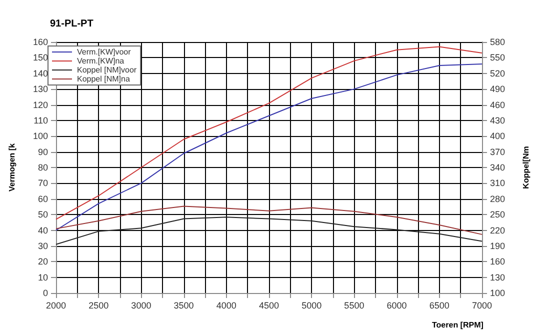  Describe the element at coordinates (104, 52) in the screenshot. I see `legend-label: Verm.[KW]voor` at that location.